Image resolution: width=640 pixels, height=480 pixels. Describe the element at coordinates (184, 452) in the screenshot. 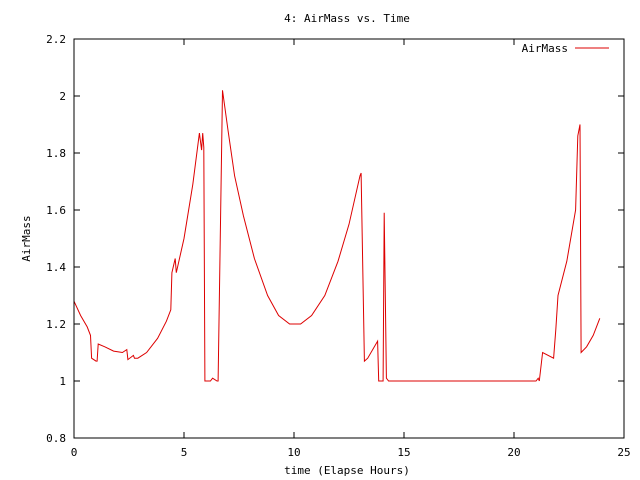

I see `x-tick-label: 5` at that location.